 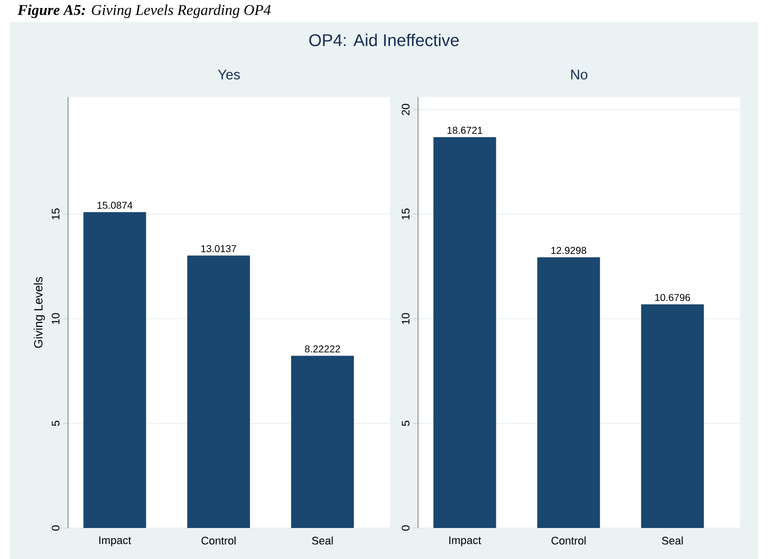 I want to click on data-label: 18.6721, so click(x=465, y=130).